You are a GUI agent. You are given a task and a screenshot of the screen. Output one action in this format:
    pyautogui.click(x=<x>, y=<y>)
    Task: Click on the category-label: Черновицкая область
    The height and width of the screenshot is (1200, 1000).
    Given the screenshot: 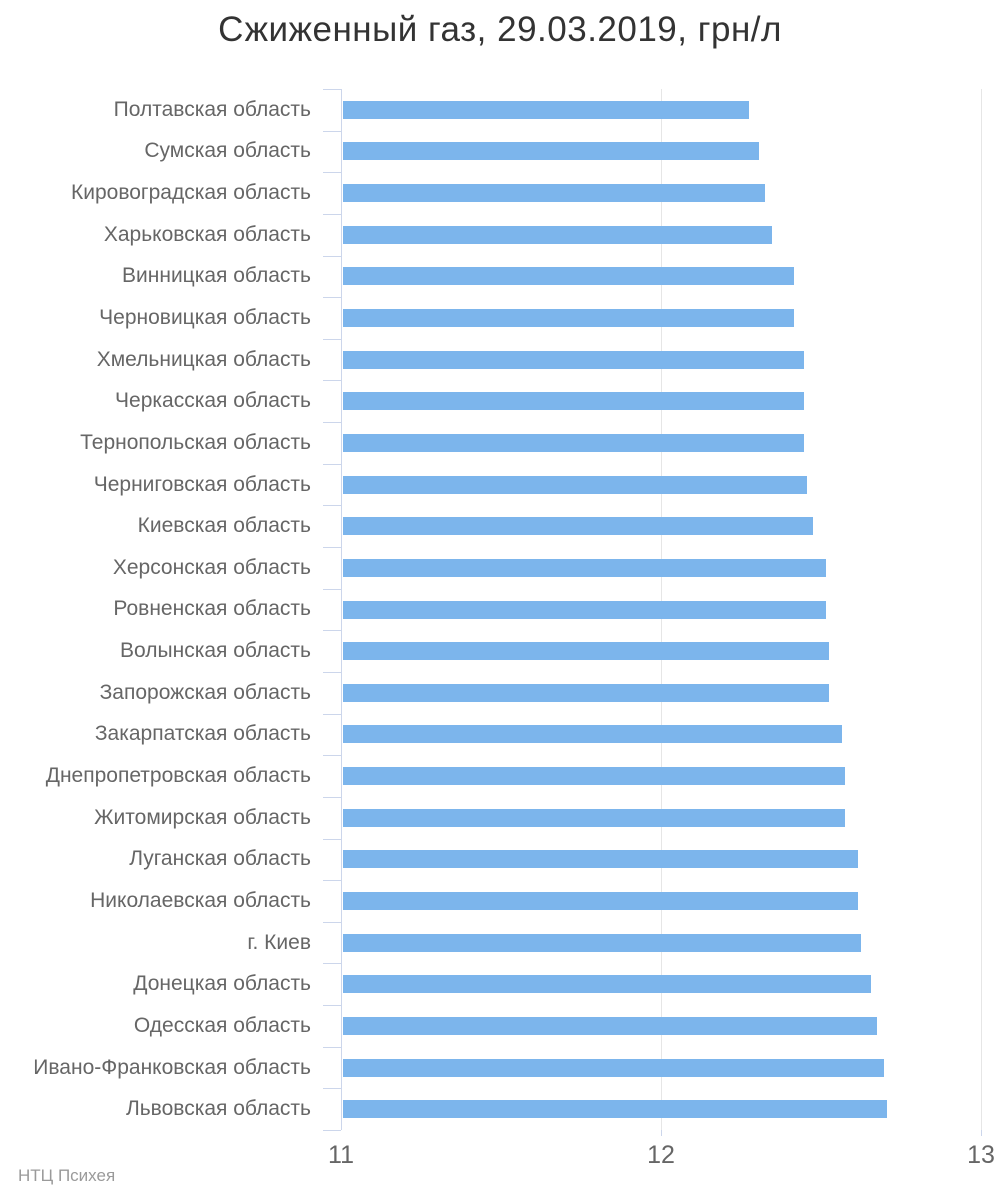 What is the action you would take?
    pyautogui.click(x=205, y=317)
    